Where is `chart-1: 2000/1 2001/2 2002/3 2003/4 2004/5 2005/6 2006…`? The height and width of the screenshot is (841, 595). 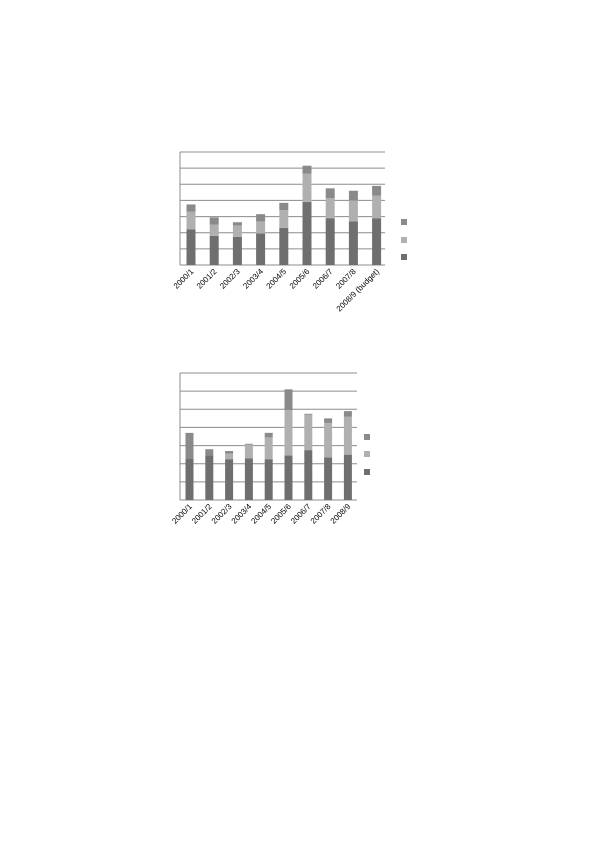 chart-1: 2000/1 2001/2 2002/3 2003/4 2004/5 2005/6 2006… is located at coordinates (289, 232).